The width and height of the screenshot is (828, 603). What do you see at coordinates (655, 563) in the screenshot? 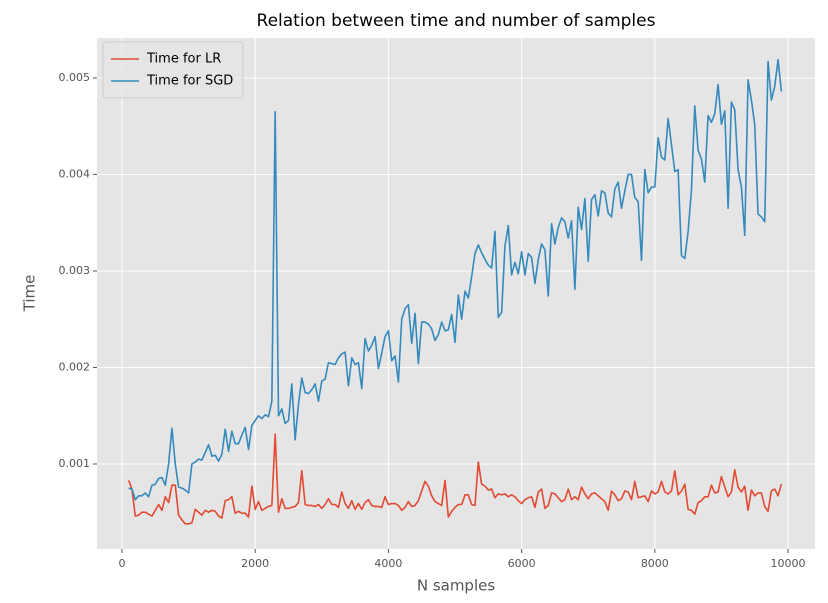
I see `x-tick-label: 8000` at bounding box center [655, 563].